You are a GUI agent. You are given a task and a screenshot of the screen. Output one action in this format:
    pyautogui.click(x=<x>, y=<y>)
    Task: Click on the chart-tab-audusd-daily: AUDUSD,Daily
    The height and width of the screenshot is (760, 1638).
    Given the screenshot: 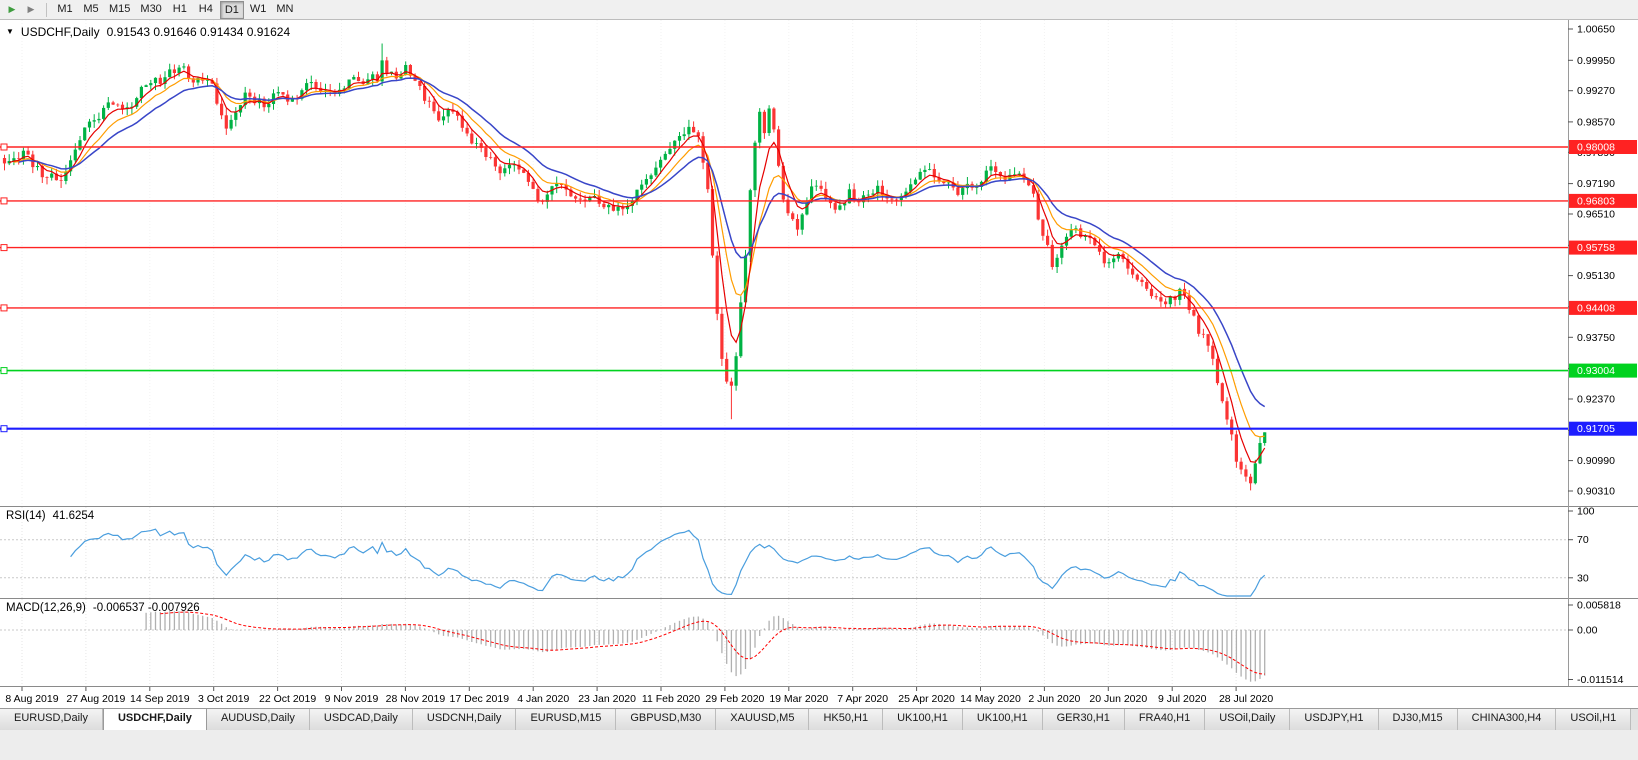 What is the action you would take?
    pyautogui.click(x=258, y=719)
    